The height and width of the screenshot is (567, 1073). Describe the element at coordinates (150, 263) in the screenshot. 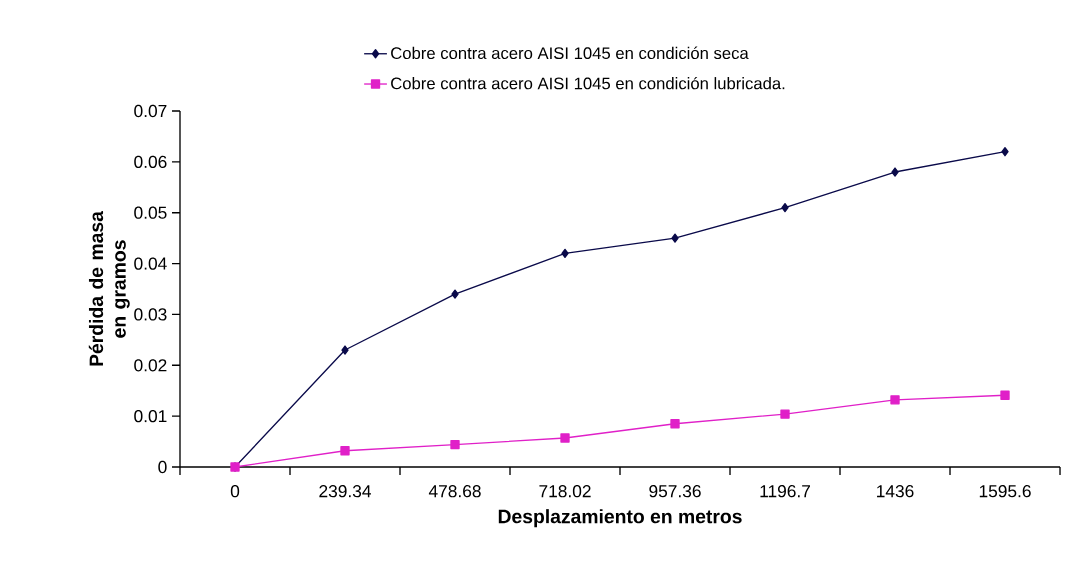

I see `y-tick-label: 0.04` at that location.